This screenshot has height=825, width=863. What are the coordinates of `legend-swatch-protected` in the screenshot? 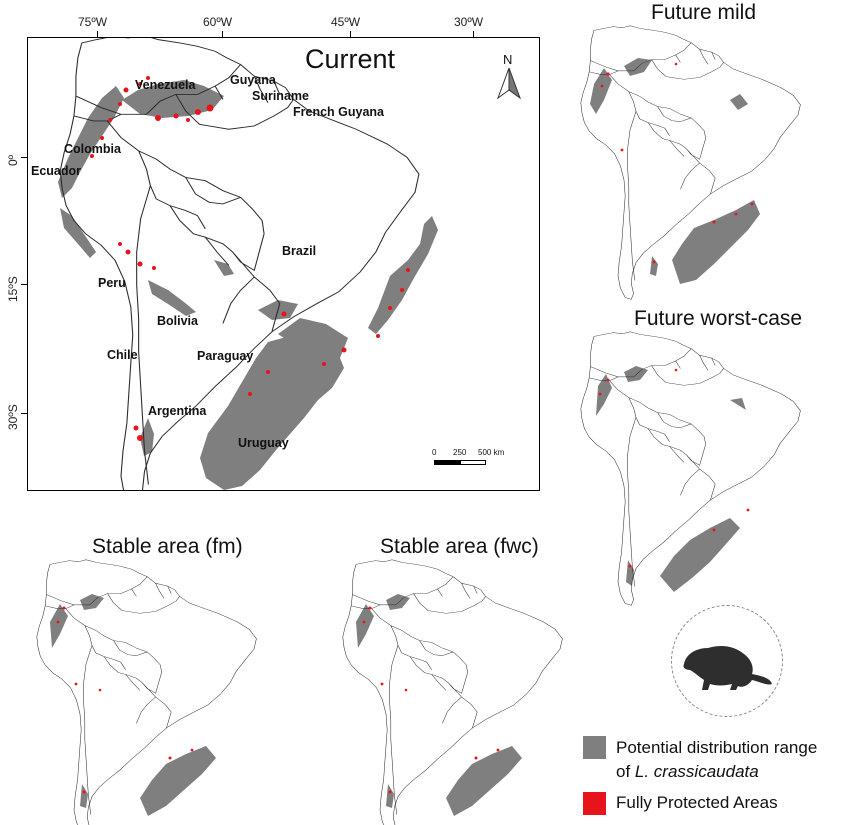 It's located at (594, 803).